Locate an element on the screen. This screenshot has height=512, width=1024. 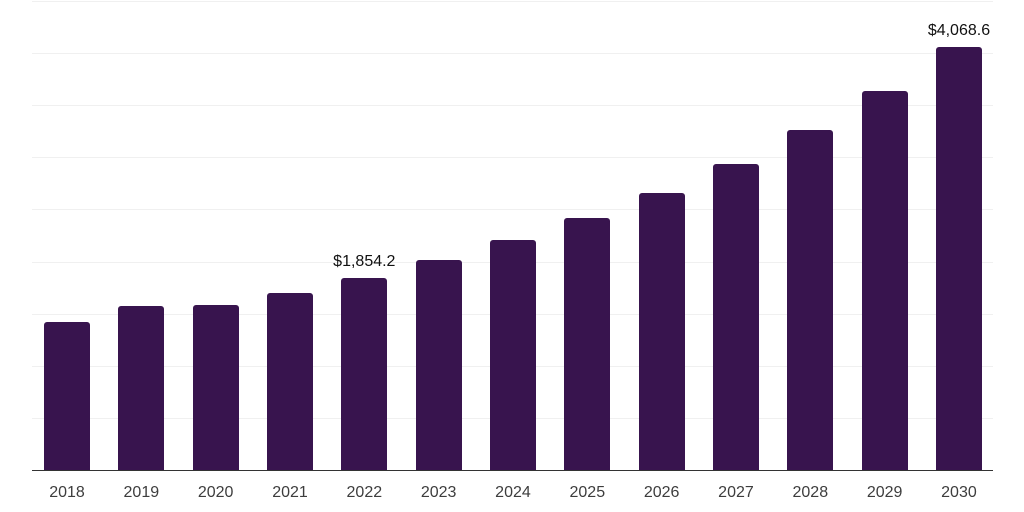
bar-2025 is located at coordinates (587, 344).